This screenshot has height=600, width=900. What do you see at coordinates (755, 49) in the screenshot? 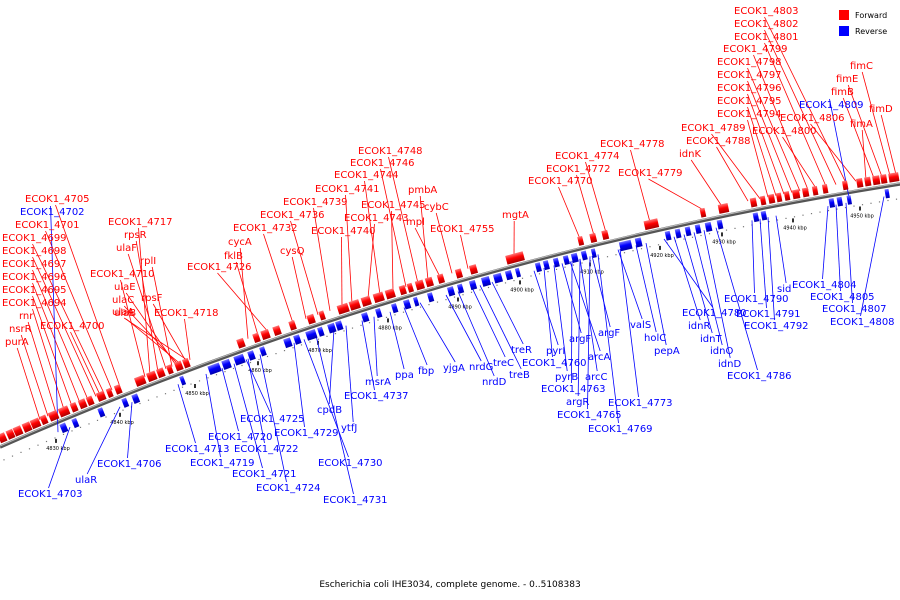
I see `forward-gene-label: ECOK1_4799` at bounding box center [755, 49].